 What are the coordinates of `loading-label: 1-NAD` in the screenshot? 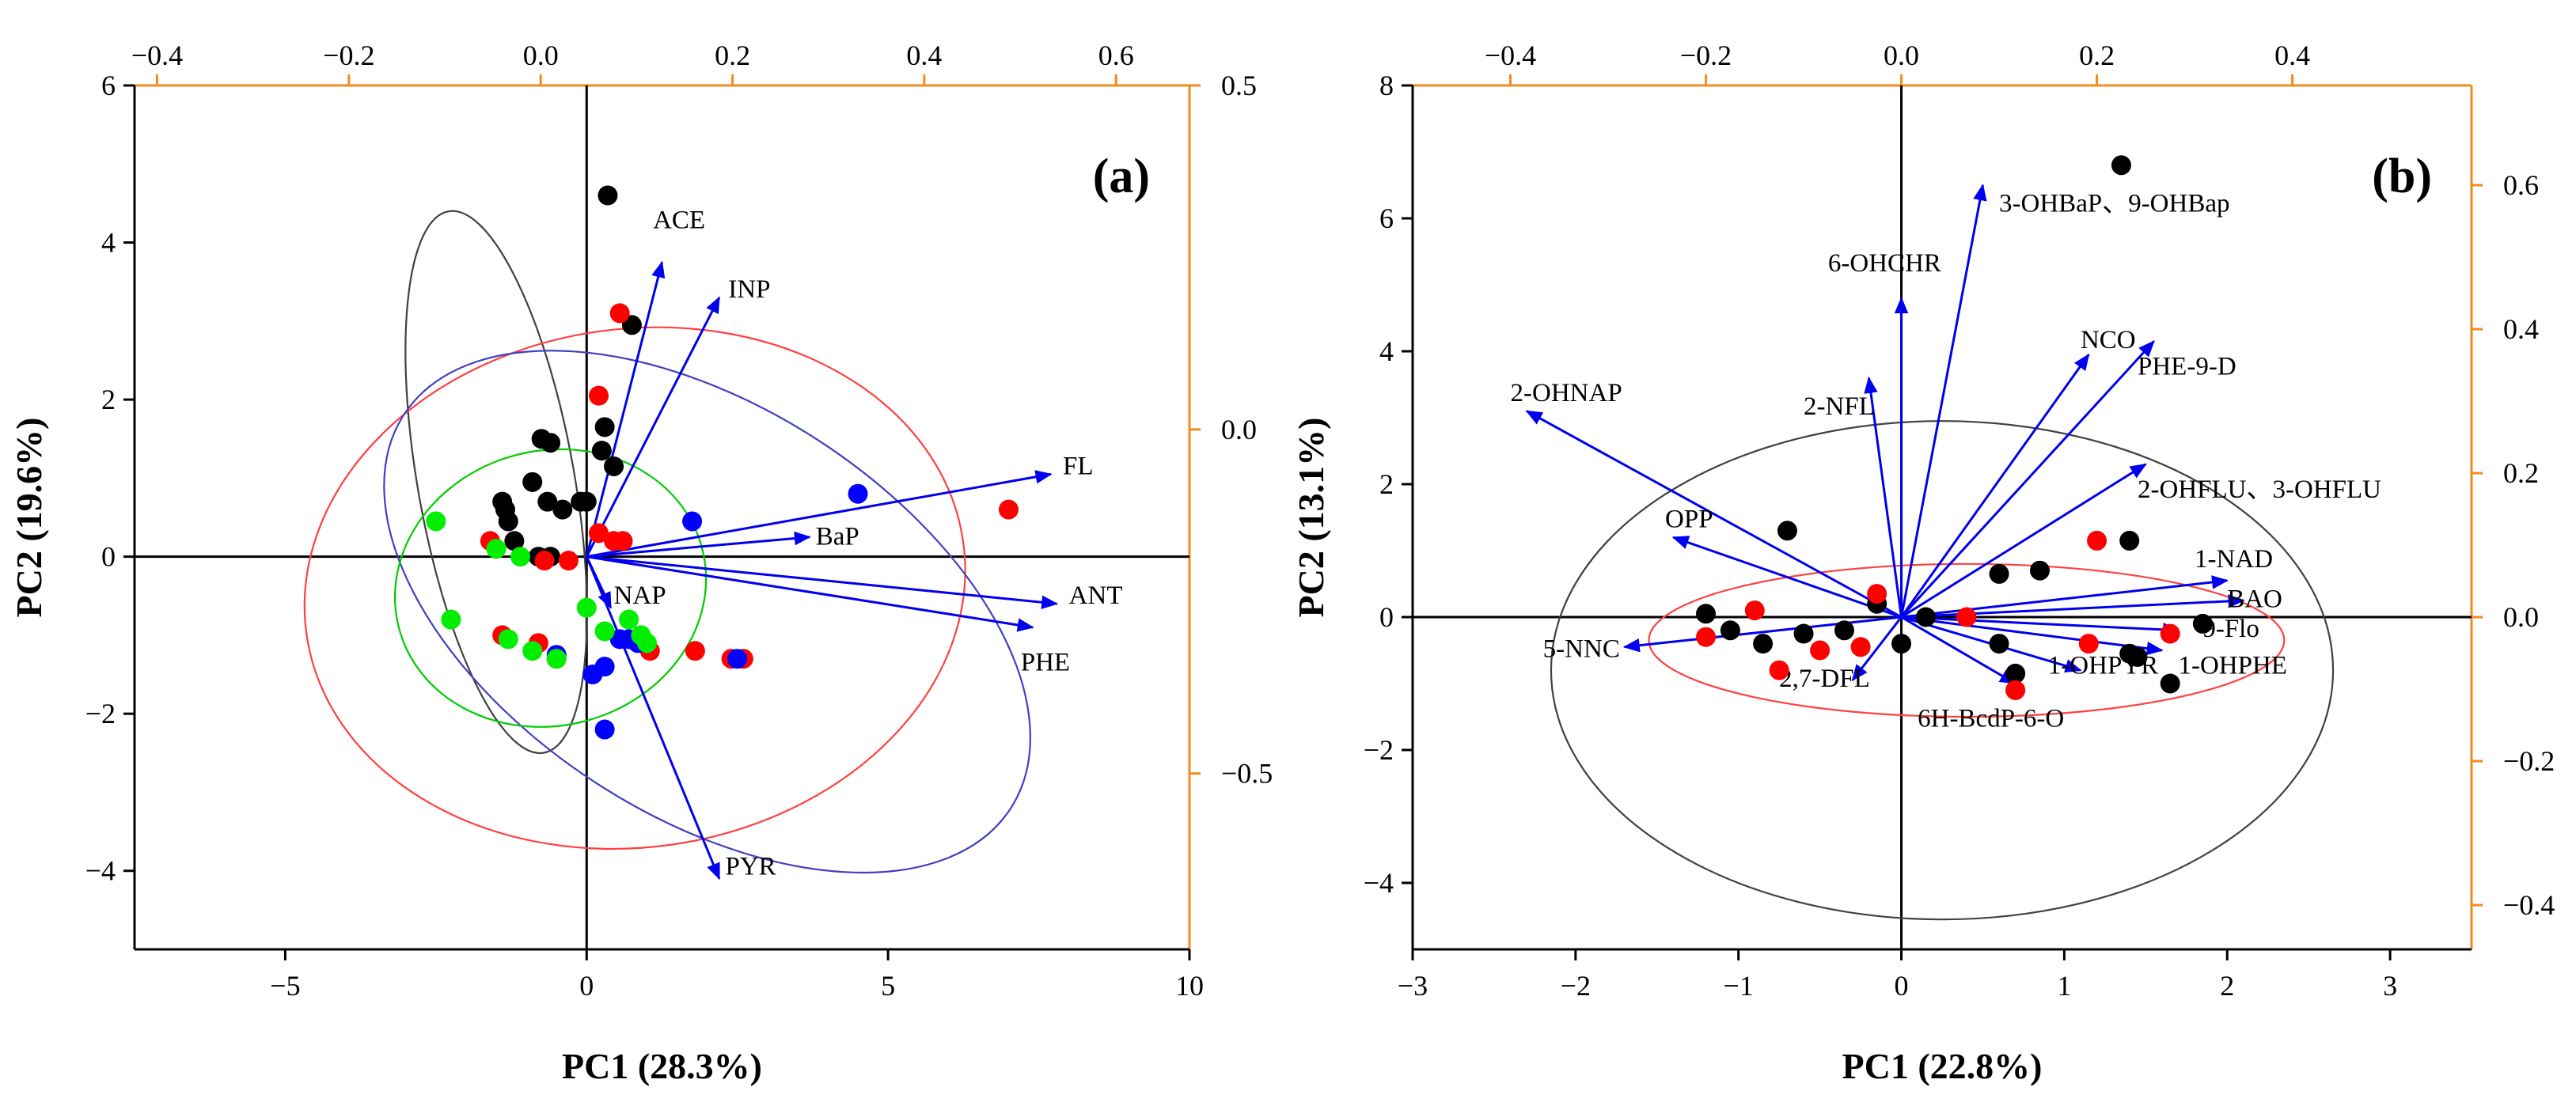 It's located at (2234, 560).